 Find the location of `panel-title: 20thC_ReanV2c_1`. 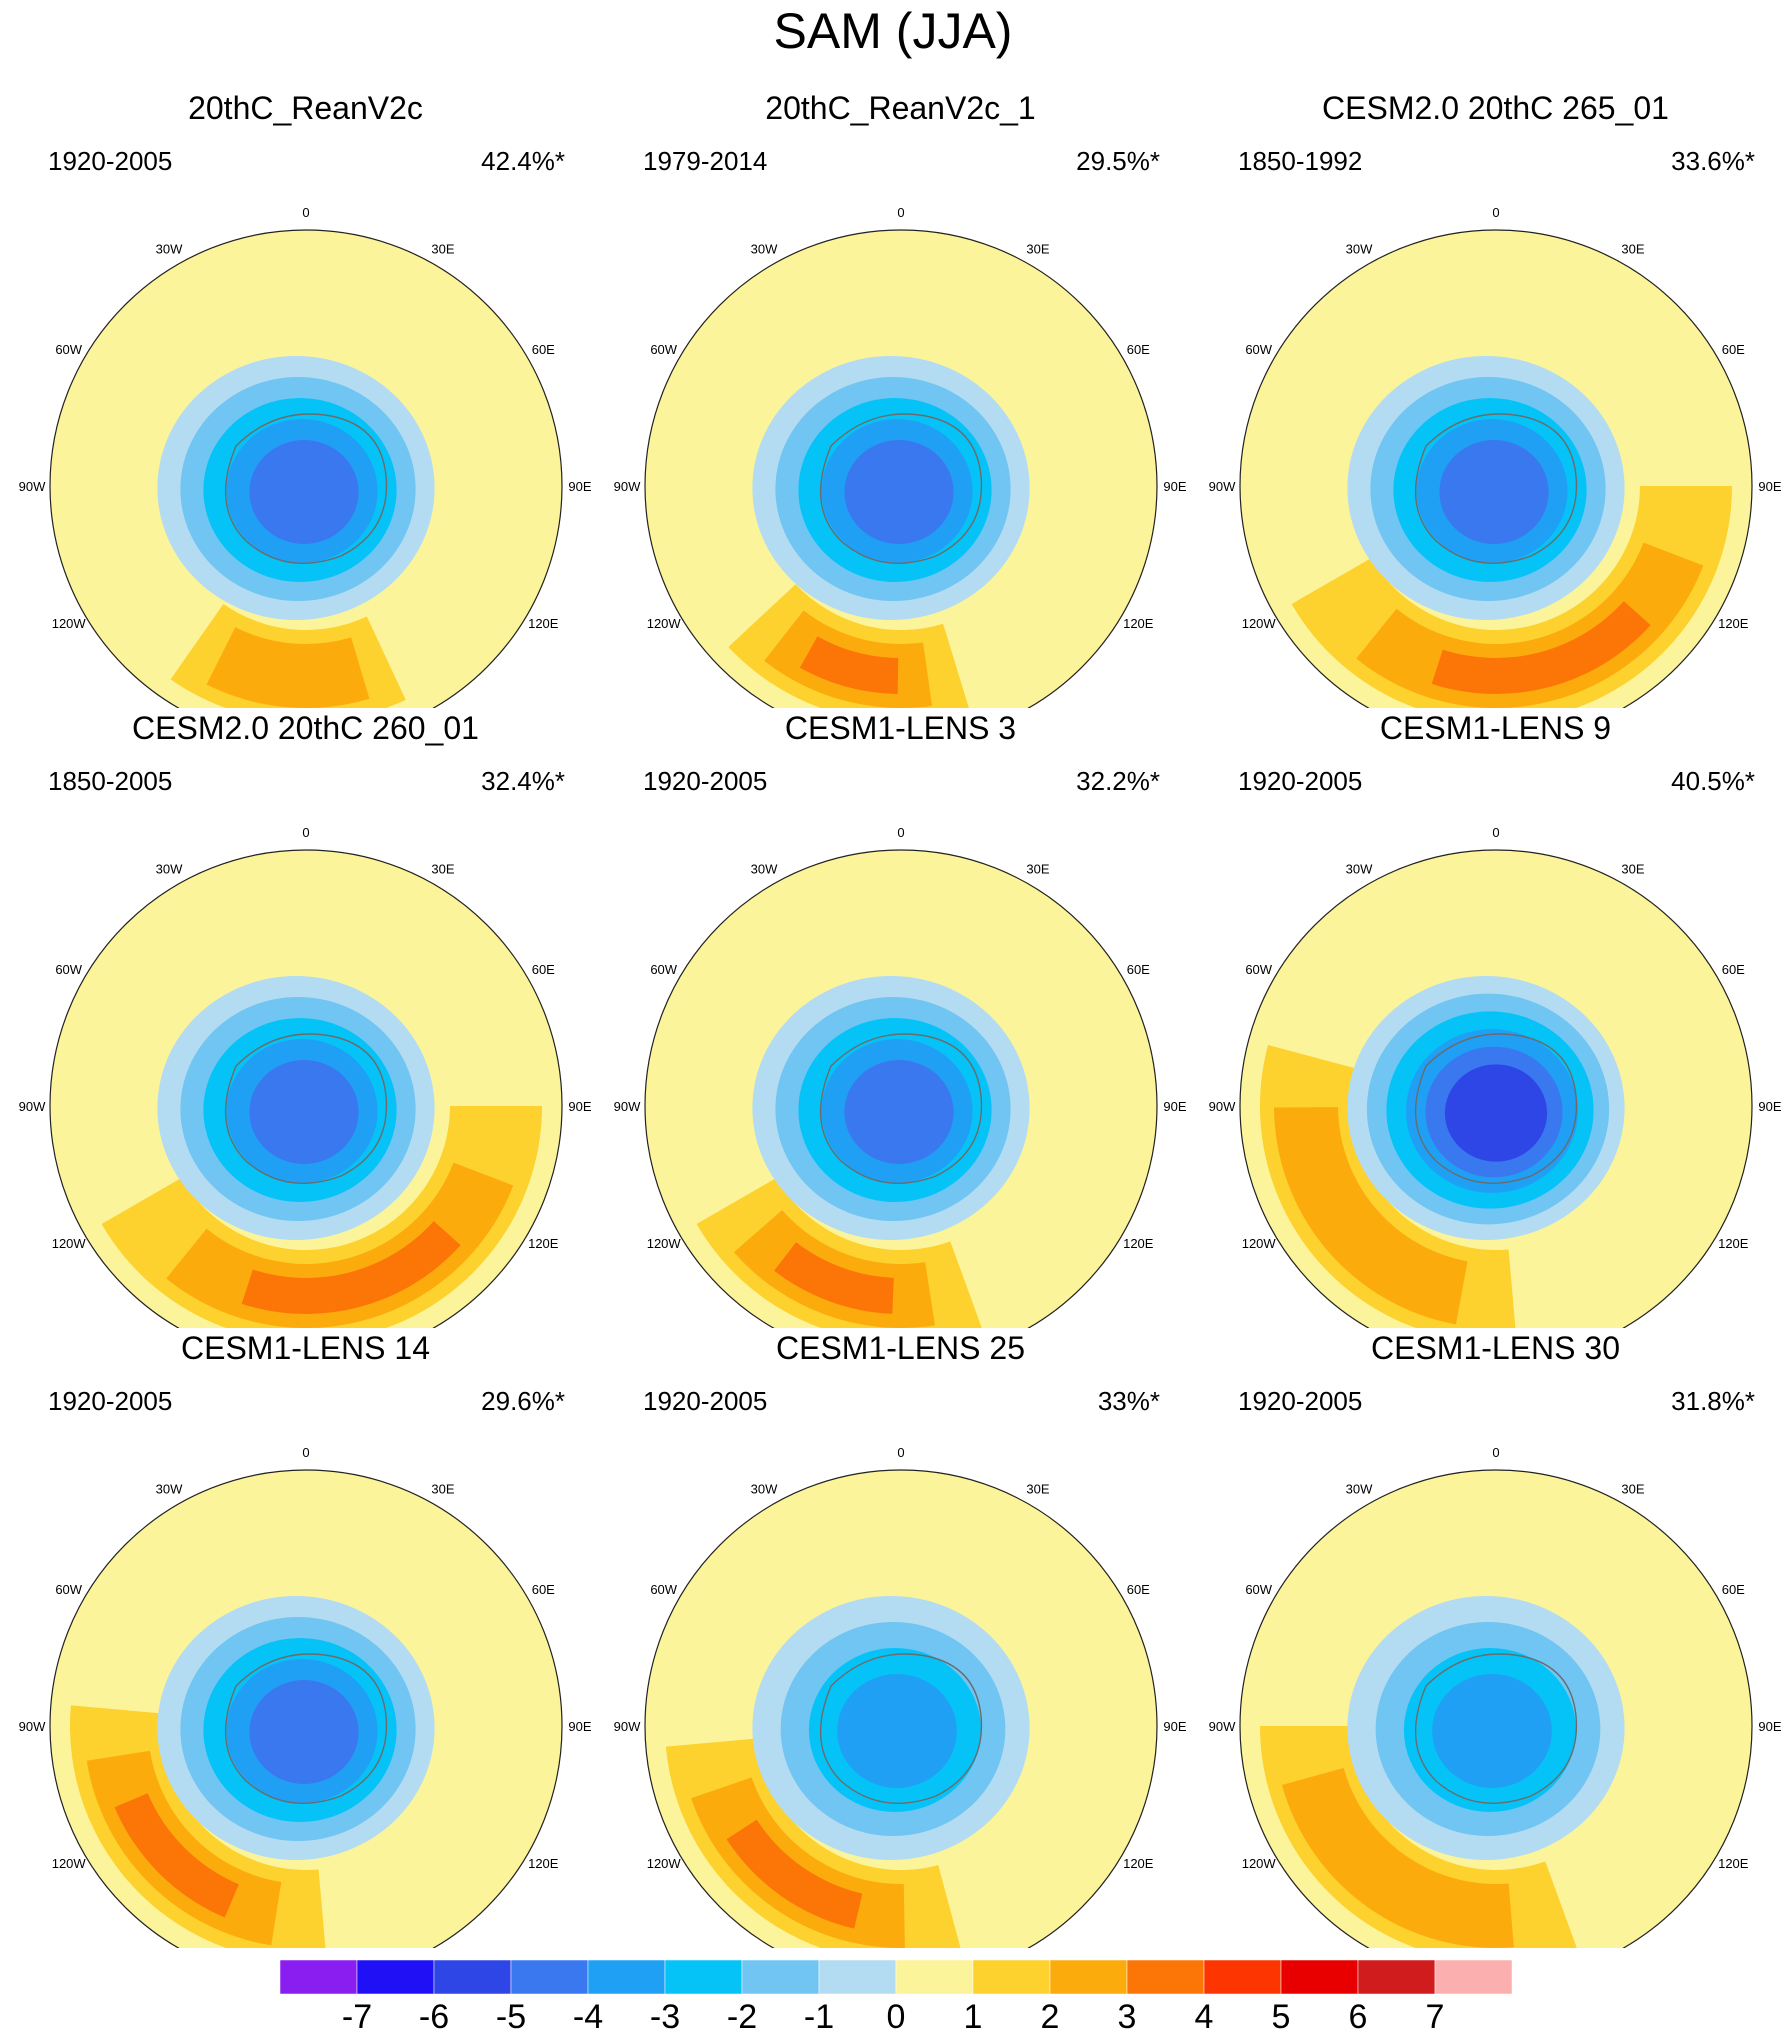

panel-title: 20thC_ReanV2c_1 is located at coordinates (900, 108).